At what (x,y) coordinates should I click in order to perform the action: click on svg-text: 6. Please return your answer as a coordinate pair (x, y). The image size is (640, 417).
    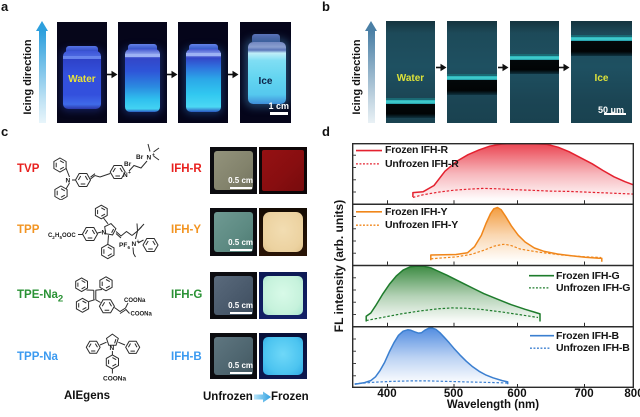
    Looking at the image, I should click on (129, 247).